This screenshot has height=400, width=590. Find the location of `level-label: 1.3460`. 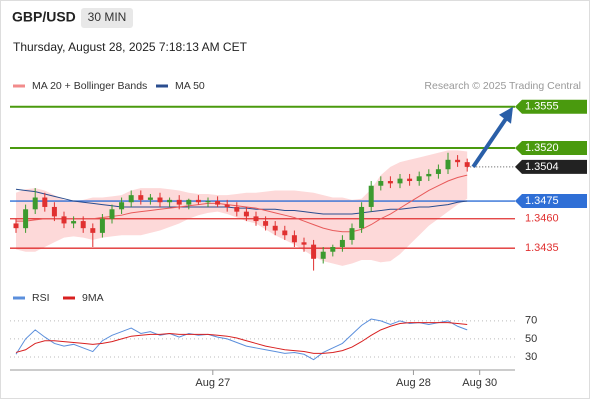

level-label: 1.3460 is located at coordinates (542, 219).